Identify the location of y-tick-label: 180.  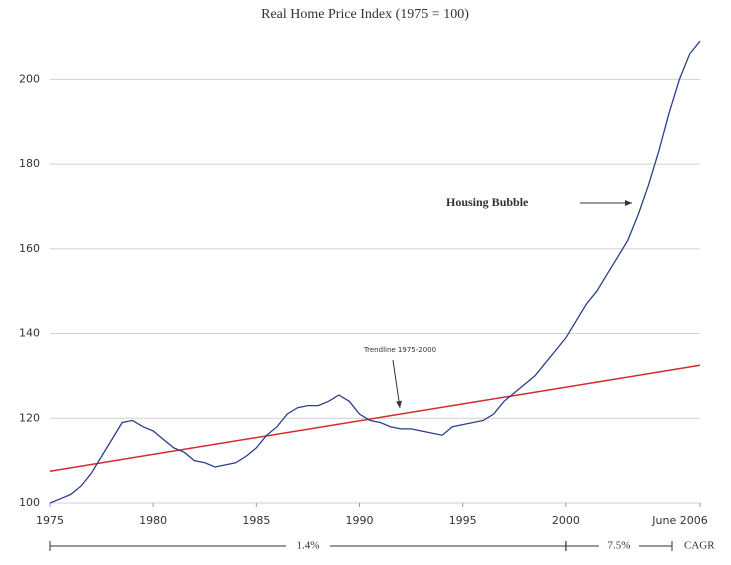
(29, 163).